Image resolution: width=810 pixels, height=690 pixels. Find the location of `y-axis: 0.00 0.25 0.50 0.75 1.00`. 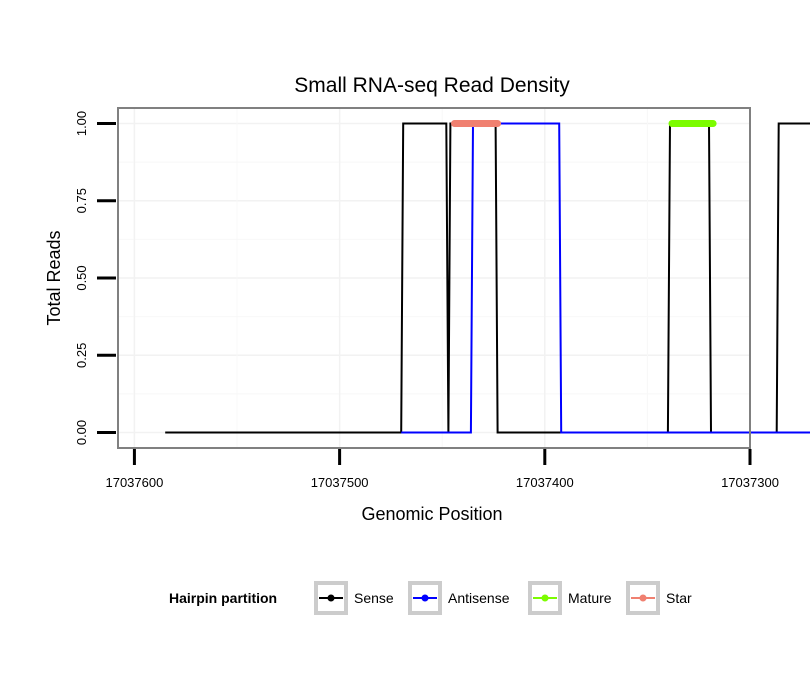

y-axis: 0.00 0.25 0.50 0.75 1.00 is located at coordinates (95, 278).